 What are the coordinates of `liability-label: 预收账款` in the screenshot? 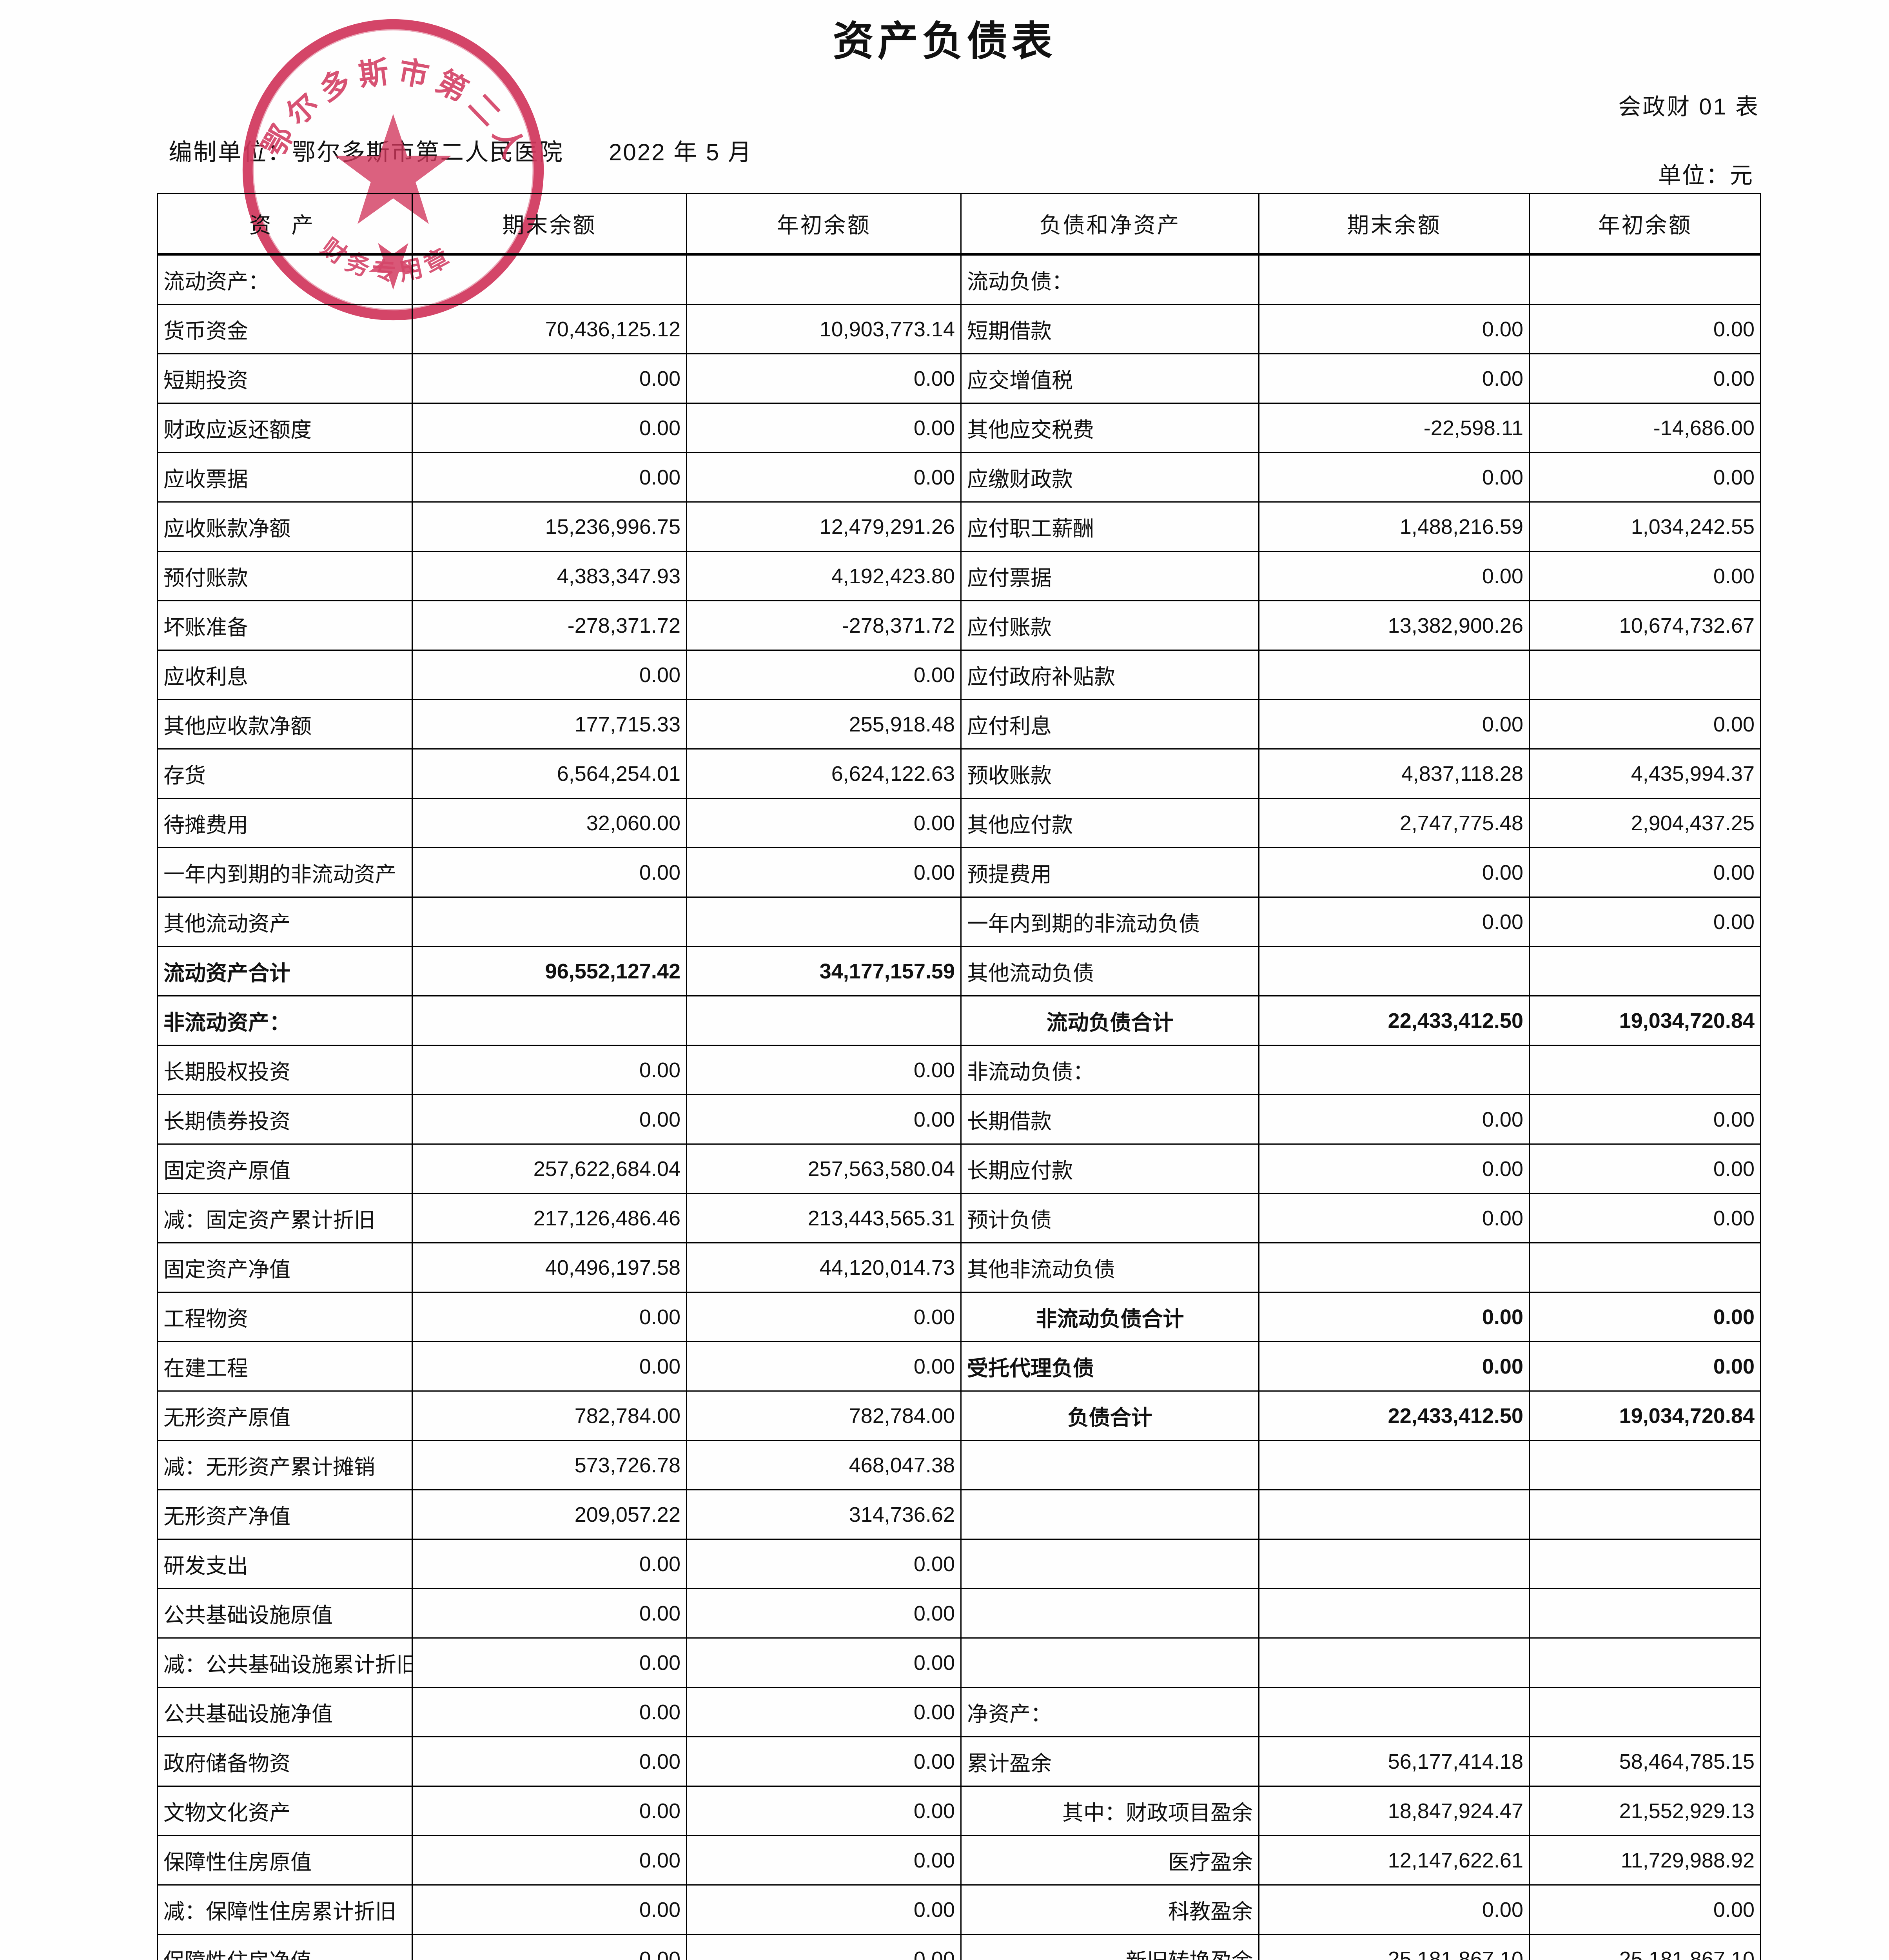 It's located at (1109, 773).